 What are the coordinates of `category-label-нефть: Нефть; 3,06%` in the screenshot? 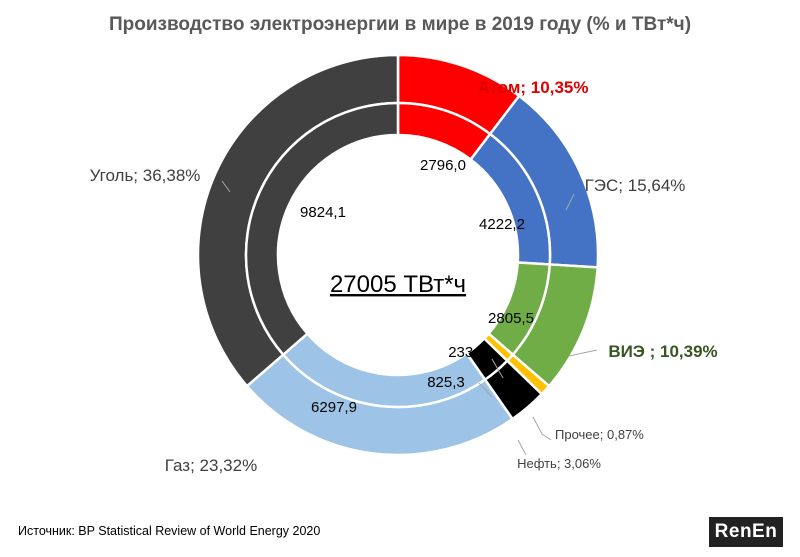 It's located at (559, 463).